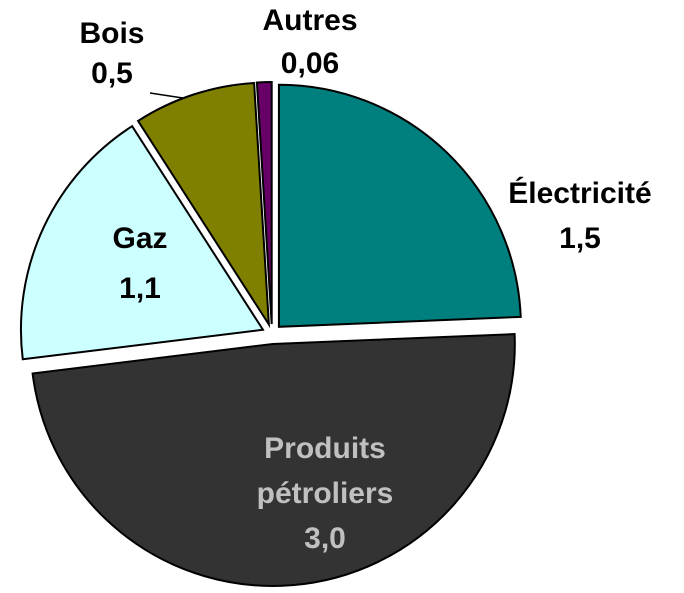 The height and width of the screenshot is (593, 684). What do you see at coordinates (325, 538) in the screenshot?
I see `value-label: 3,0` at bounding box center [325, 538].